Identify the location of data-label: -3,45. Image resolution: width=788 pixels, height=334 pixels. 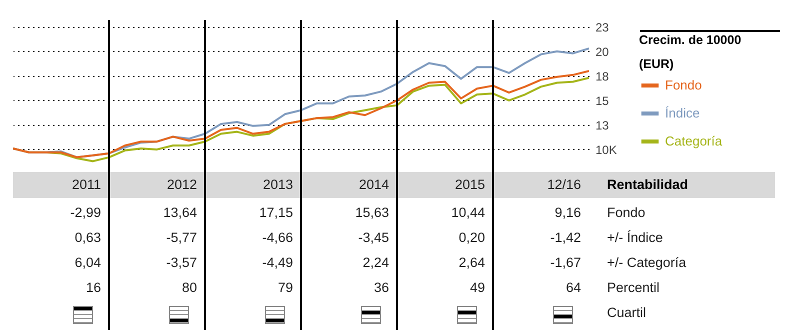
(373, 237).